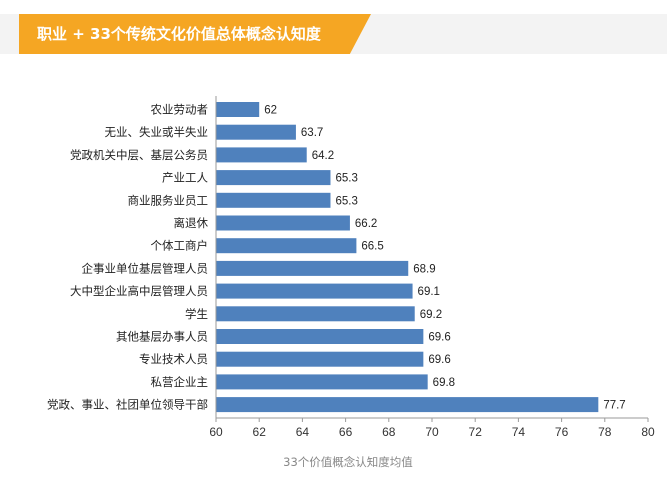 The image size is (667, 488). I want to click on category-label: 产业工人, so click(185, 178).